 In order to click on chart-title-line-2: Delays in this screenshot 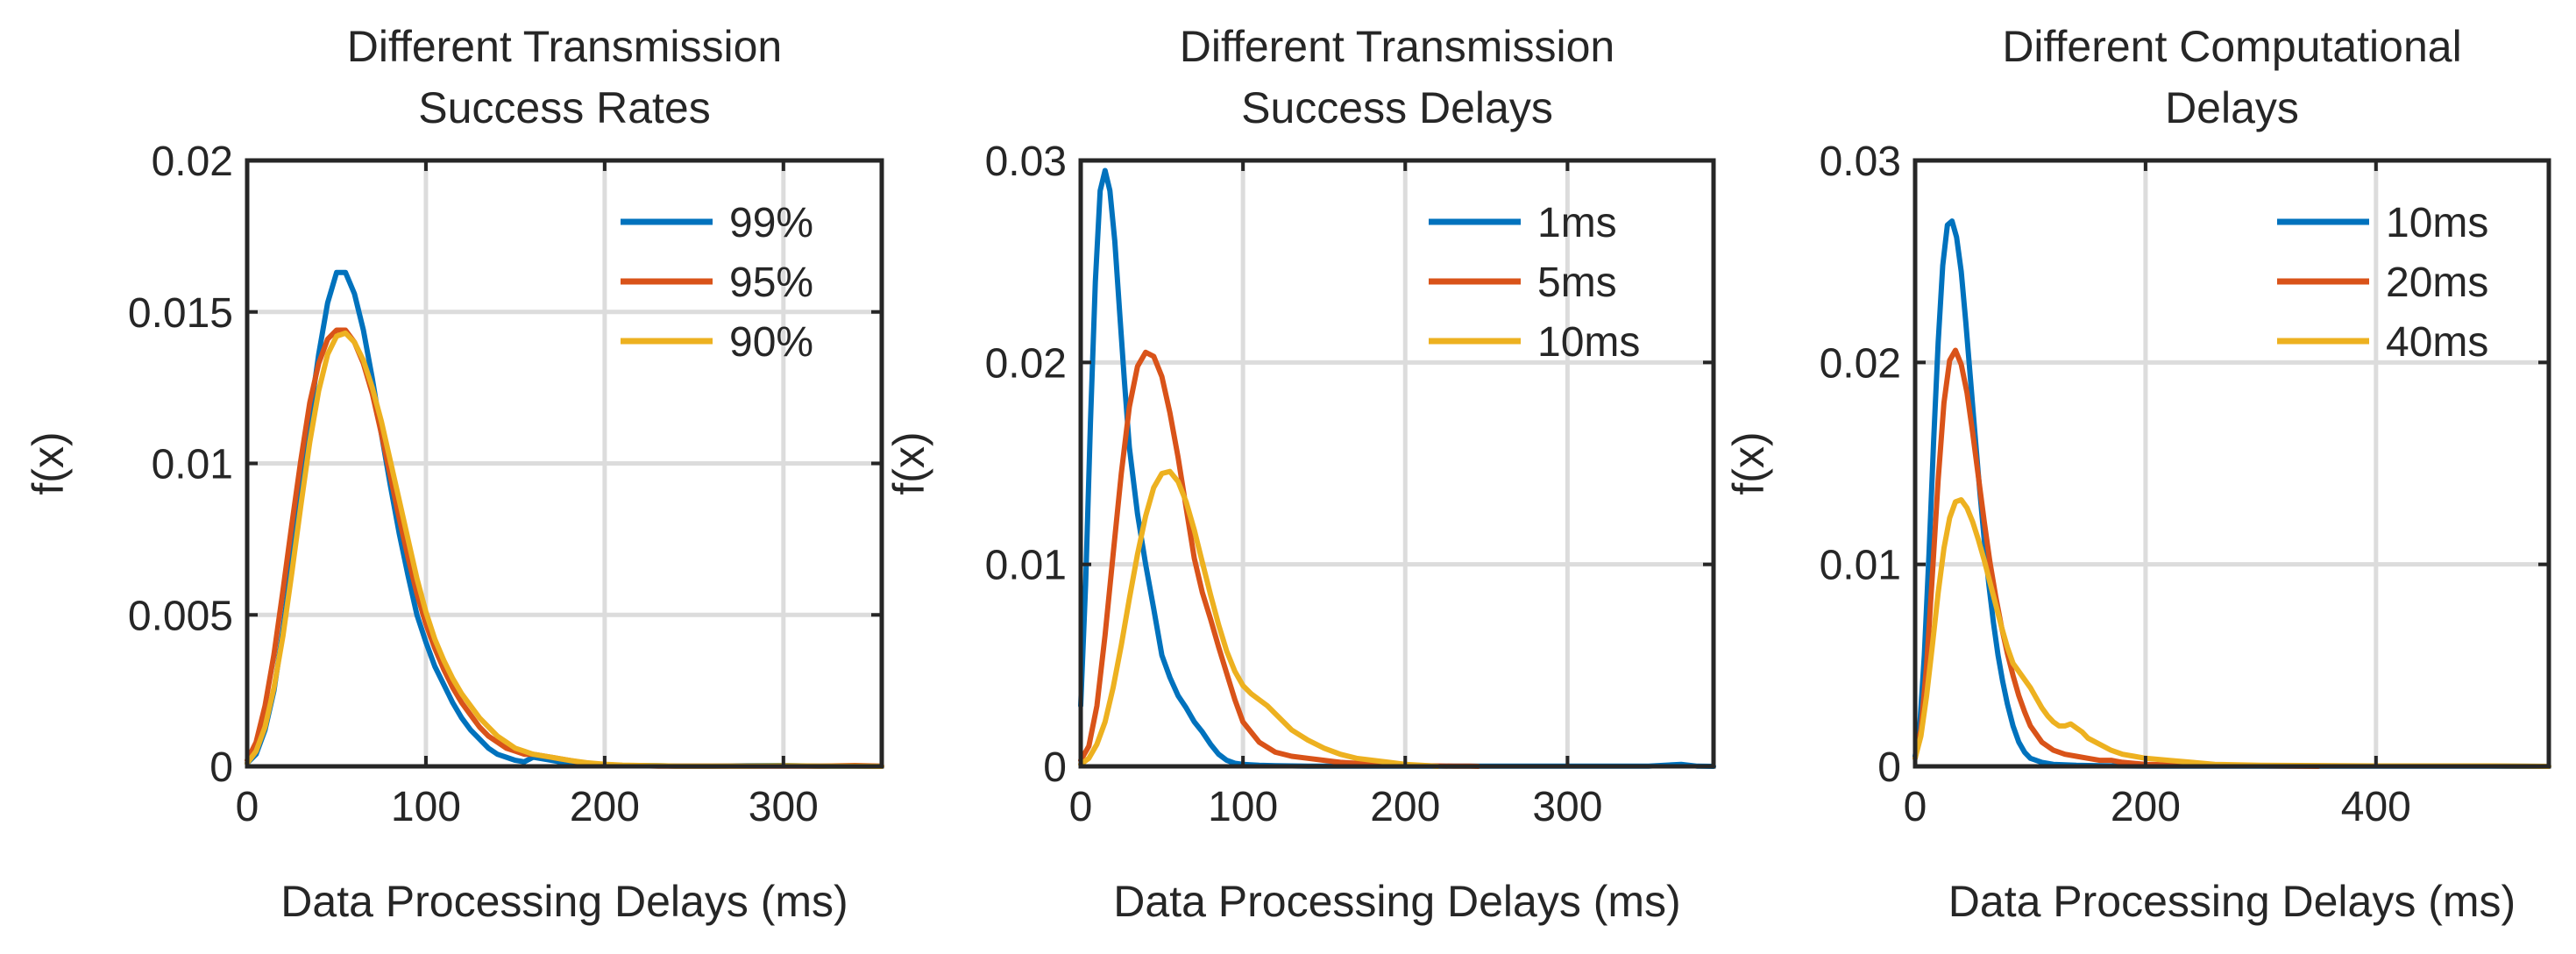, I will do `click(2232, 107)`.